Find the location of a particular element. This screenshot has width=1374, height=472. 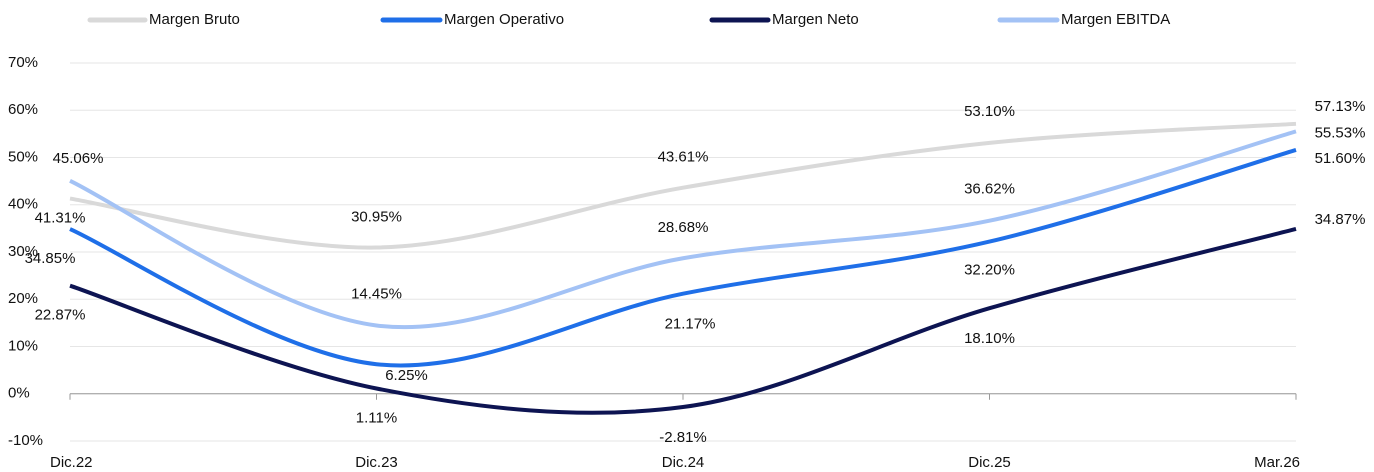

x-tick-label: Mar.26 is located at coordinates (1277, 462).